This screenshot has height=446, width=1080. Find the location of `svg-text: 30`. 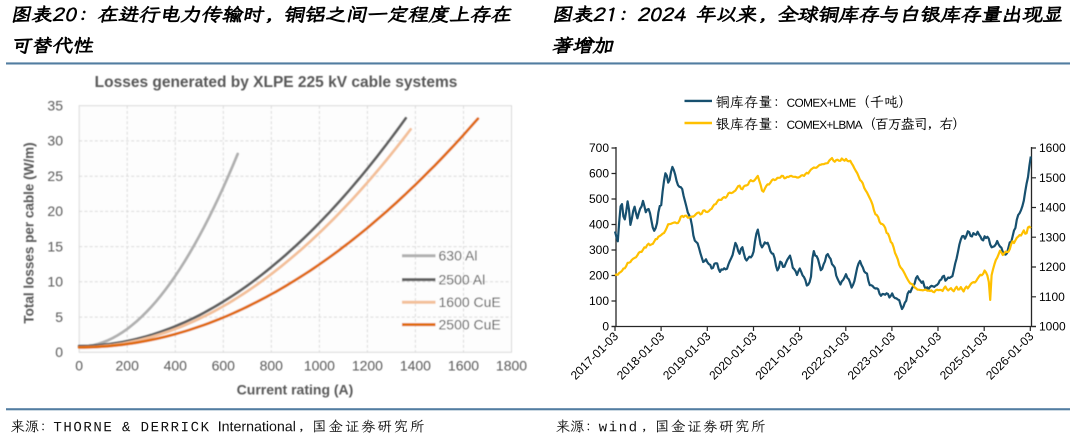

svg-text: 30 is located at coordinates (55, 141).